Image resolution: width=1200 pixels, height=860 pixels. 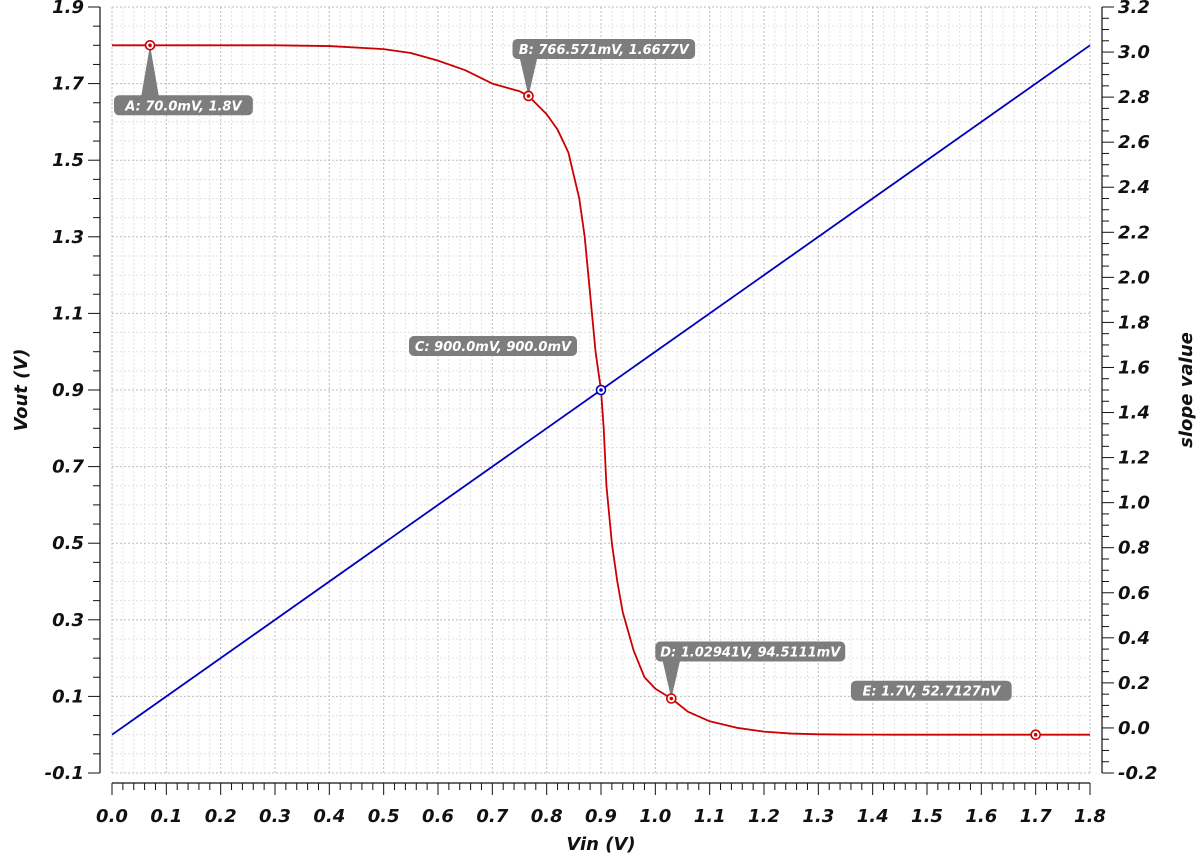 What do you see at coordinates (1134, 503) in the screenshot?
I see `y-right-tick-label: 1.0` at bounding box center [1134, 503].